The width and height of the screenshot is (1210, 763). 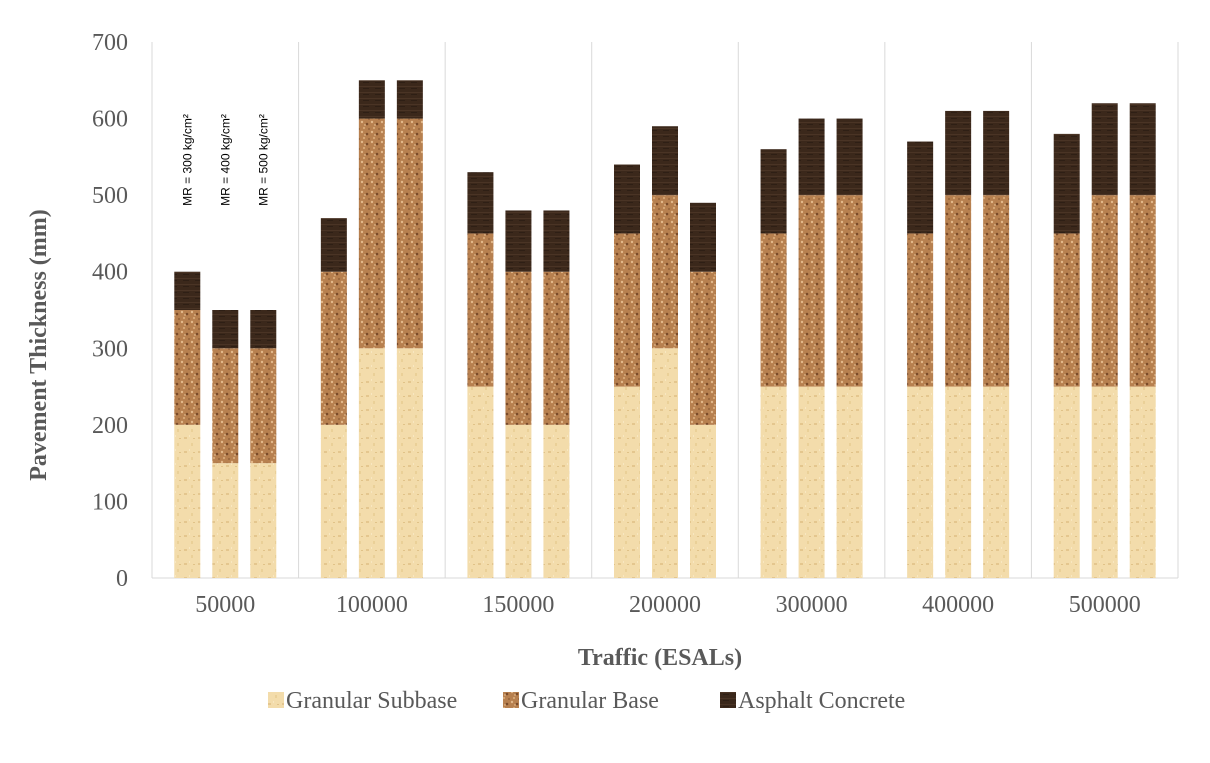 I want to click on x-tick-label: 200000, so click(x=665, y=605).